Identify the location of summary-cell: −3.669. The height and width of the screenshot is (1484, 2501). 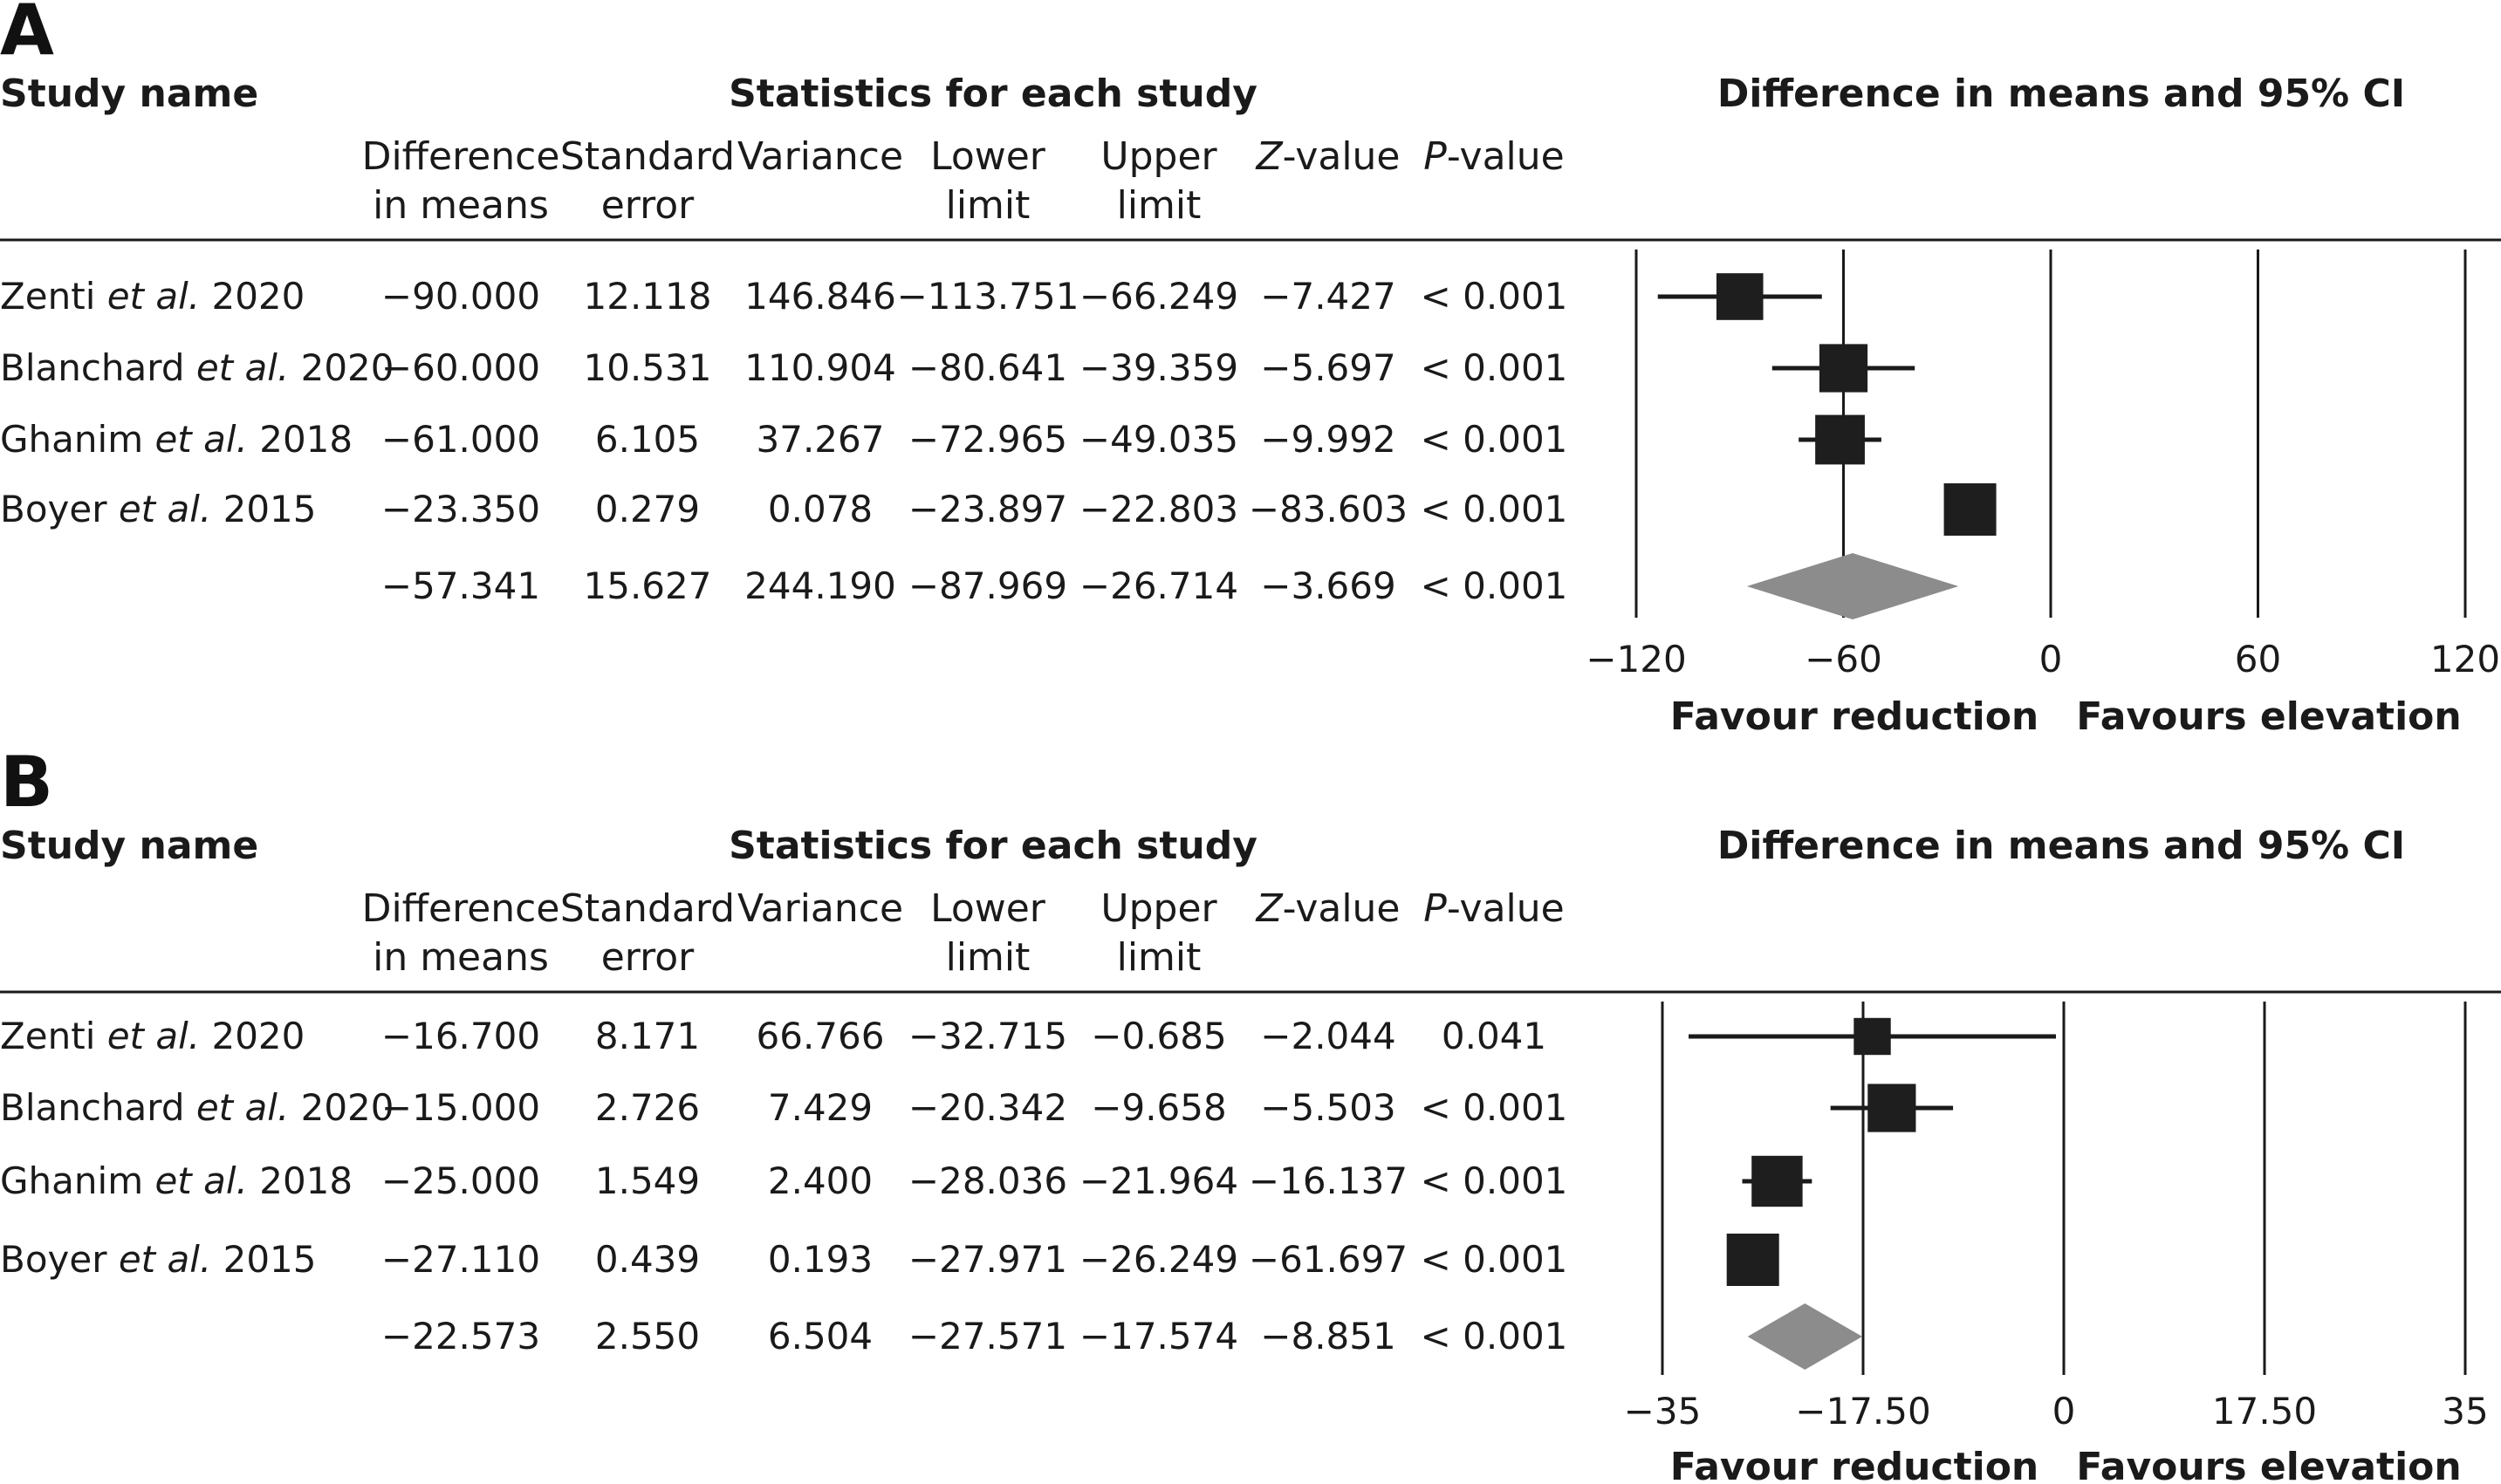
(1327, 585).